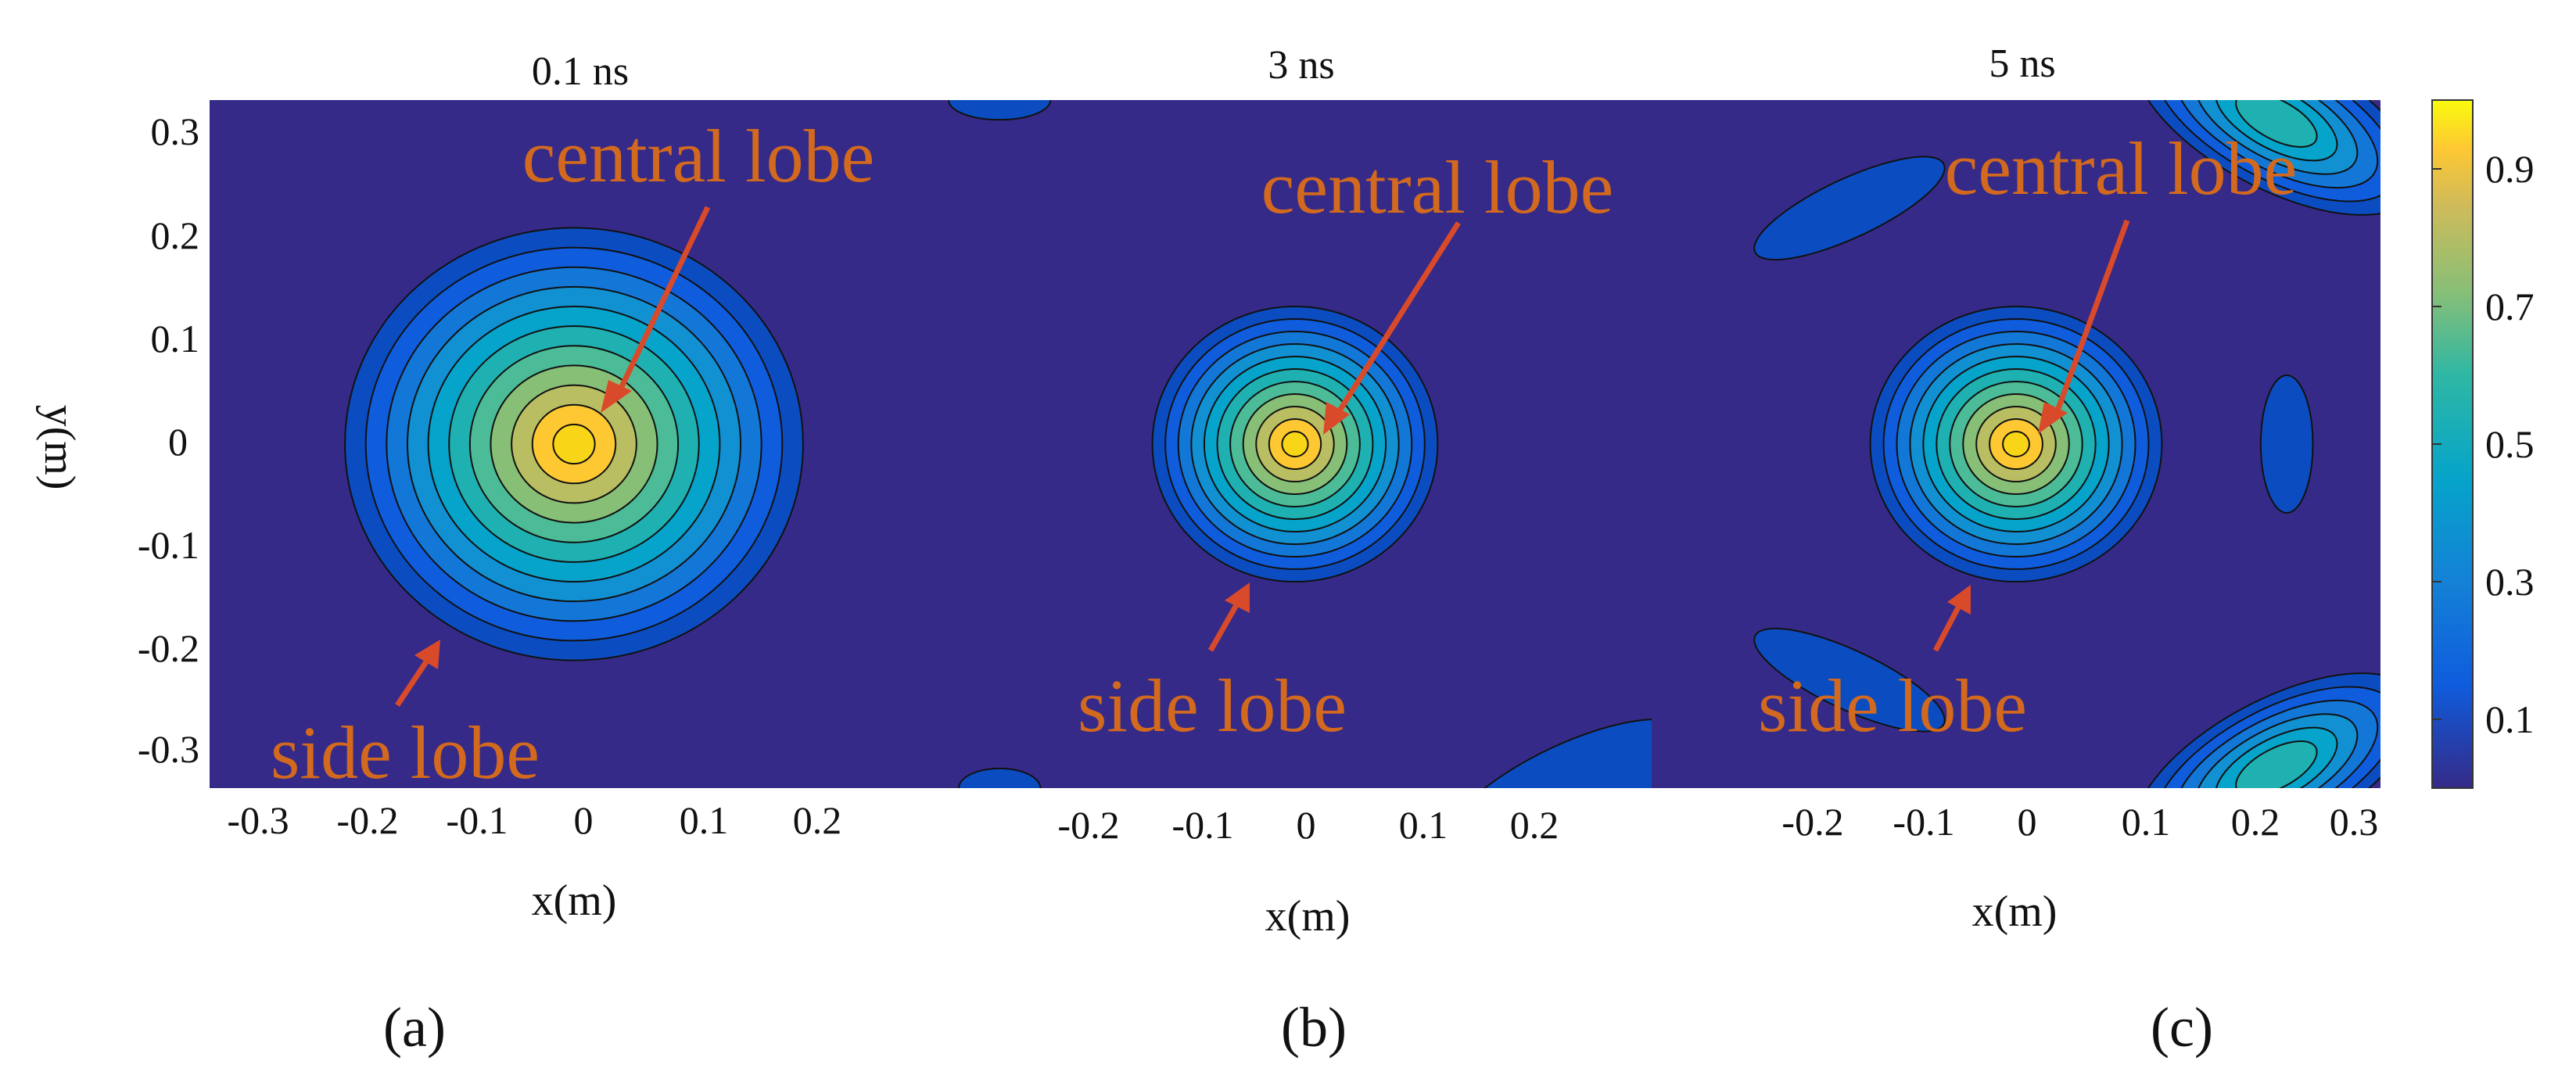 The image size is (2576, 1068). What do you see at coordinates (1228, 617) in the screenshot?
I see `panel-b-side-arrow` at bounding box center [1228, 617].